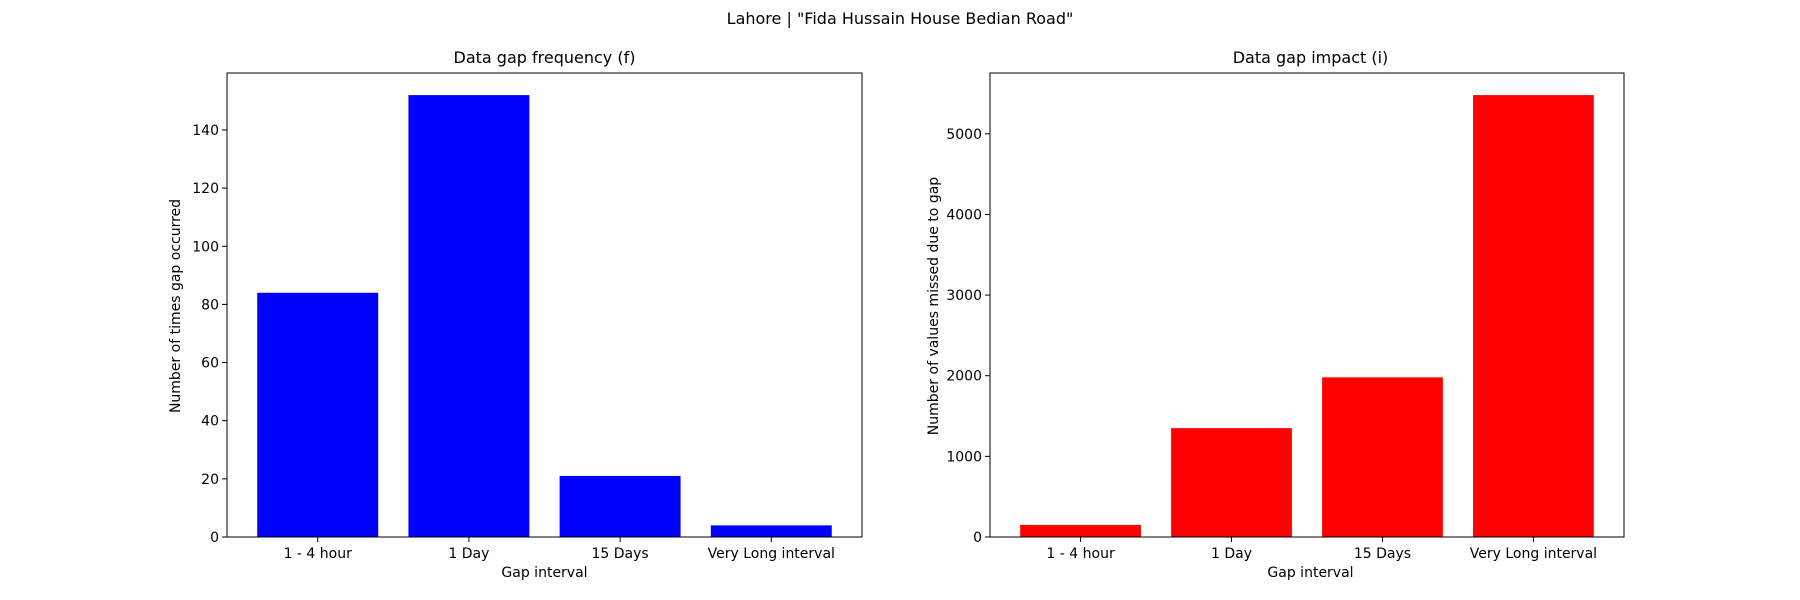  What do you see at coordinates (205, 189) in the screenshot?
I see `y-tick-label-6: 120` at bounding box center [205, 189].